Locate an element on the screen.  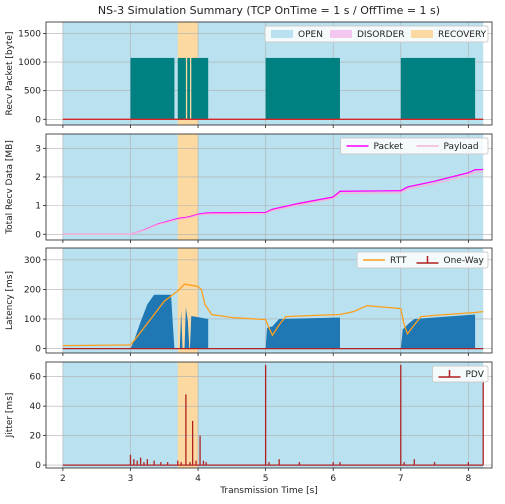
legend-label: DISORDER is located at coordinates (381, 35).